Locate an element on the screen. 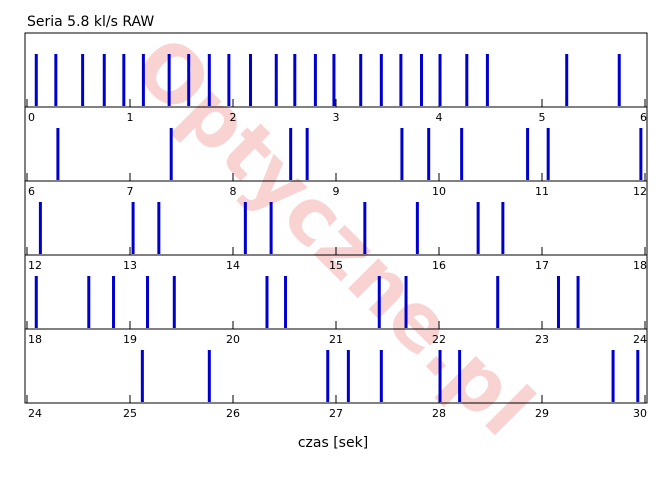 This screenshot has height=490, width=670. x-axis-label: czas [sek] is located at coordinates (333, 443).